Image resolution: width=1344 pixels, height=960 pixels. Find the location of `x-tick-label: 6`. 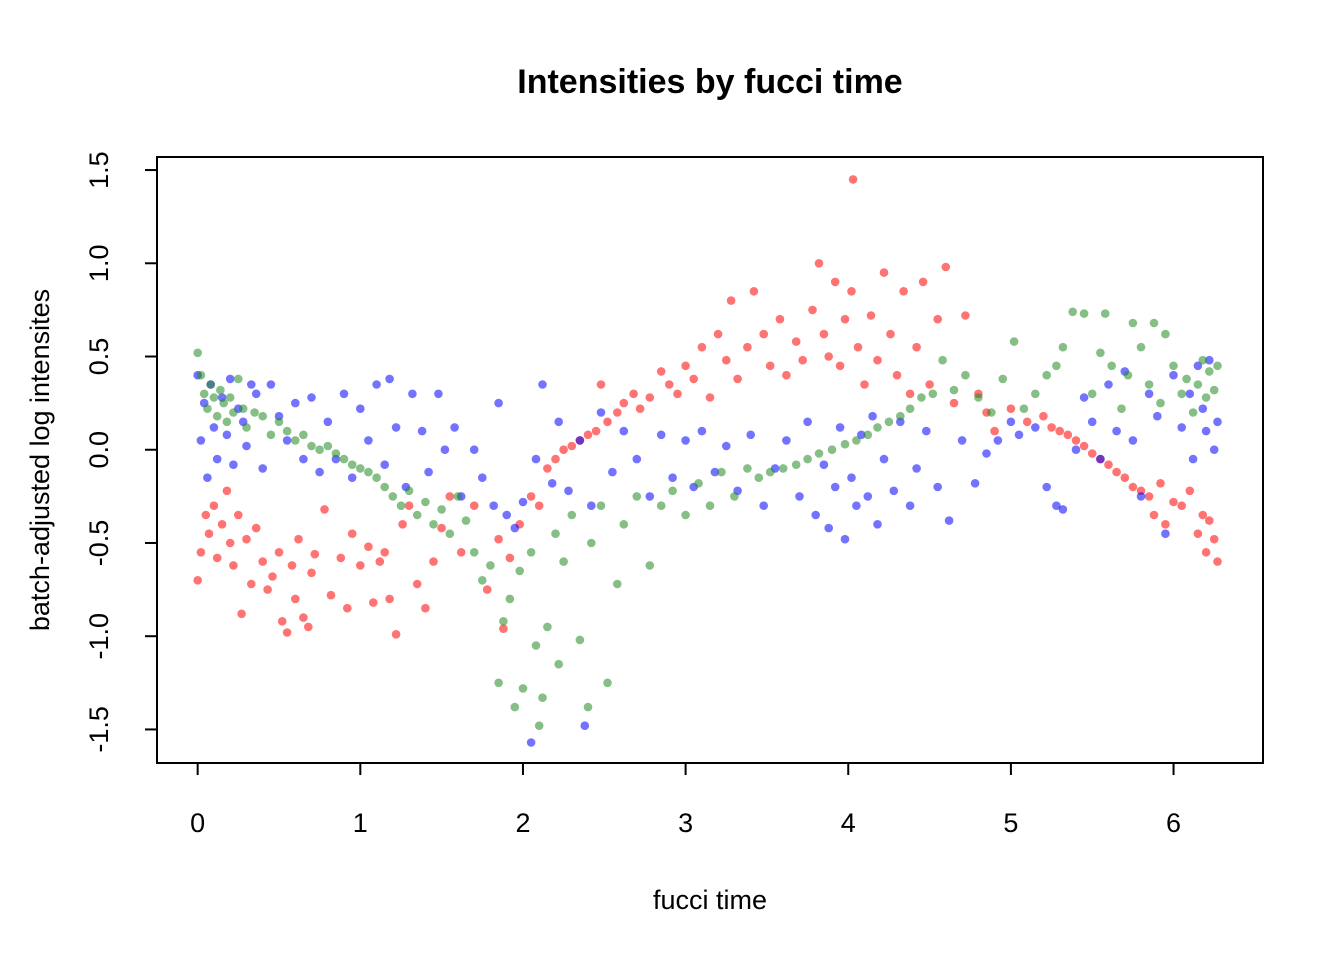

x-tick-label: 6 is located at coordinates (1173, 823).